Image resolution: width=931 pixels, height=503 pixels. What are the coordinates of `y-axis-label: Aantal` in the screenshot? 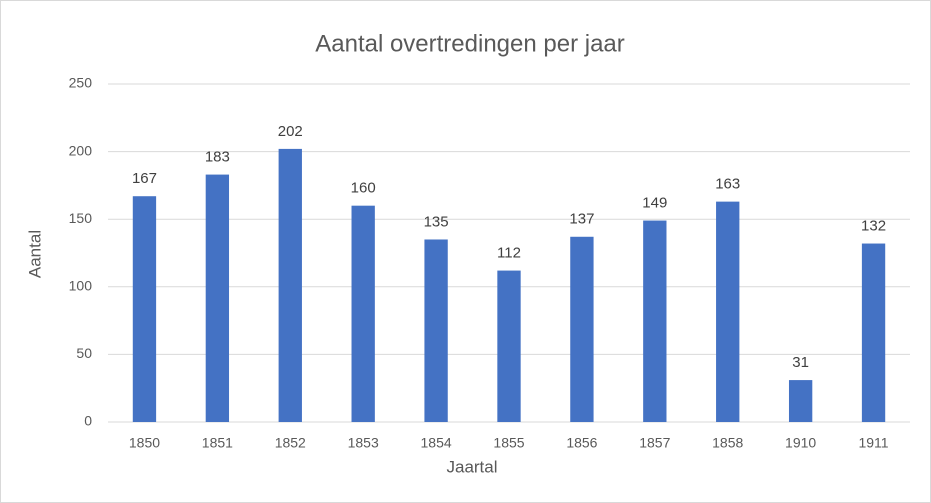 It's located at (34, 254).